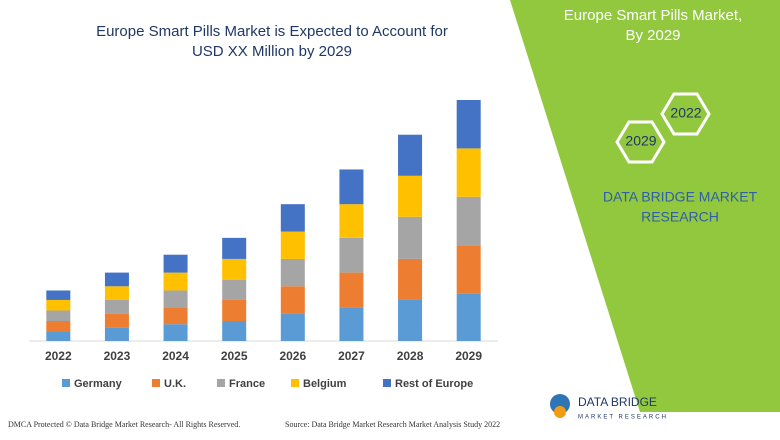 This screenshot has height=440, width=780. What do you see at coordinates (653, 15) in the screenshot?
I see `panel-heading: Europe Smart Pills Market,` at bounding box center [653, 15].